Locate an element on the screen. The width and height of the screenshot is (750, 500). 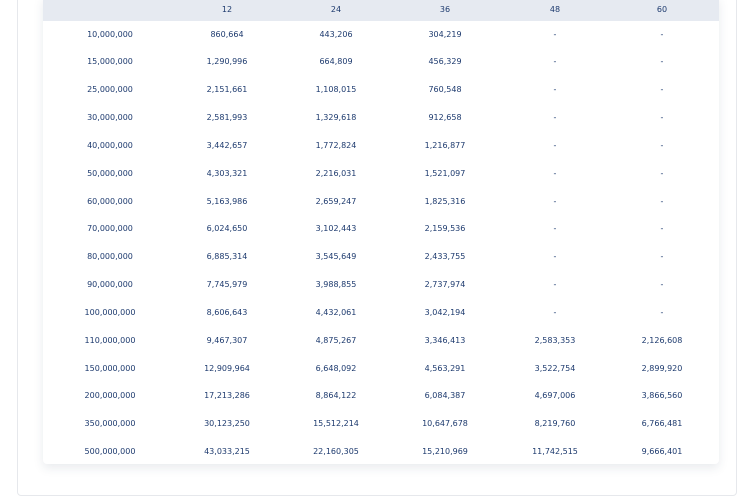
table-cell: 25,000,000 is located at coordinates (110, 89).